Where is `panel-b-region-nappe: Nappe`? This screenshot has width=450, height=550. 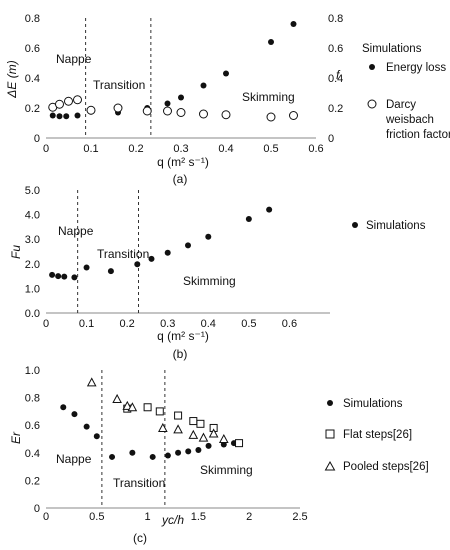
panel-b-region-nappe: Nappe is located at coordinates (76, 231).